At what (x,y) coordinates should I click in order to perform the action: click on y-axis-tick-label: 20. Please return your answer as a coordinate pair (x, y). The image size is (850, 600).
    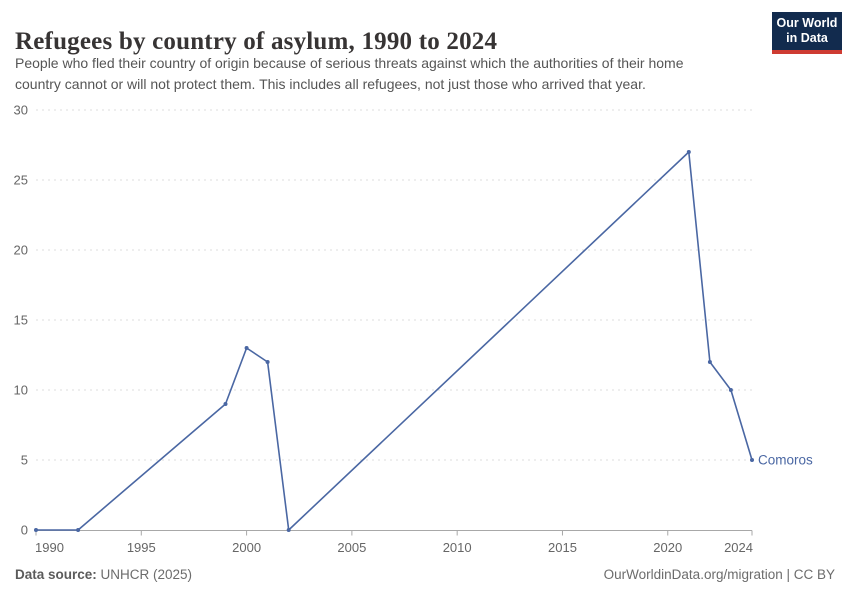
    Looking at the image, I should click on (21, 250).